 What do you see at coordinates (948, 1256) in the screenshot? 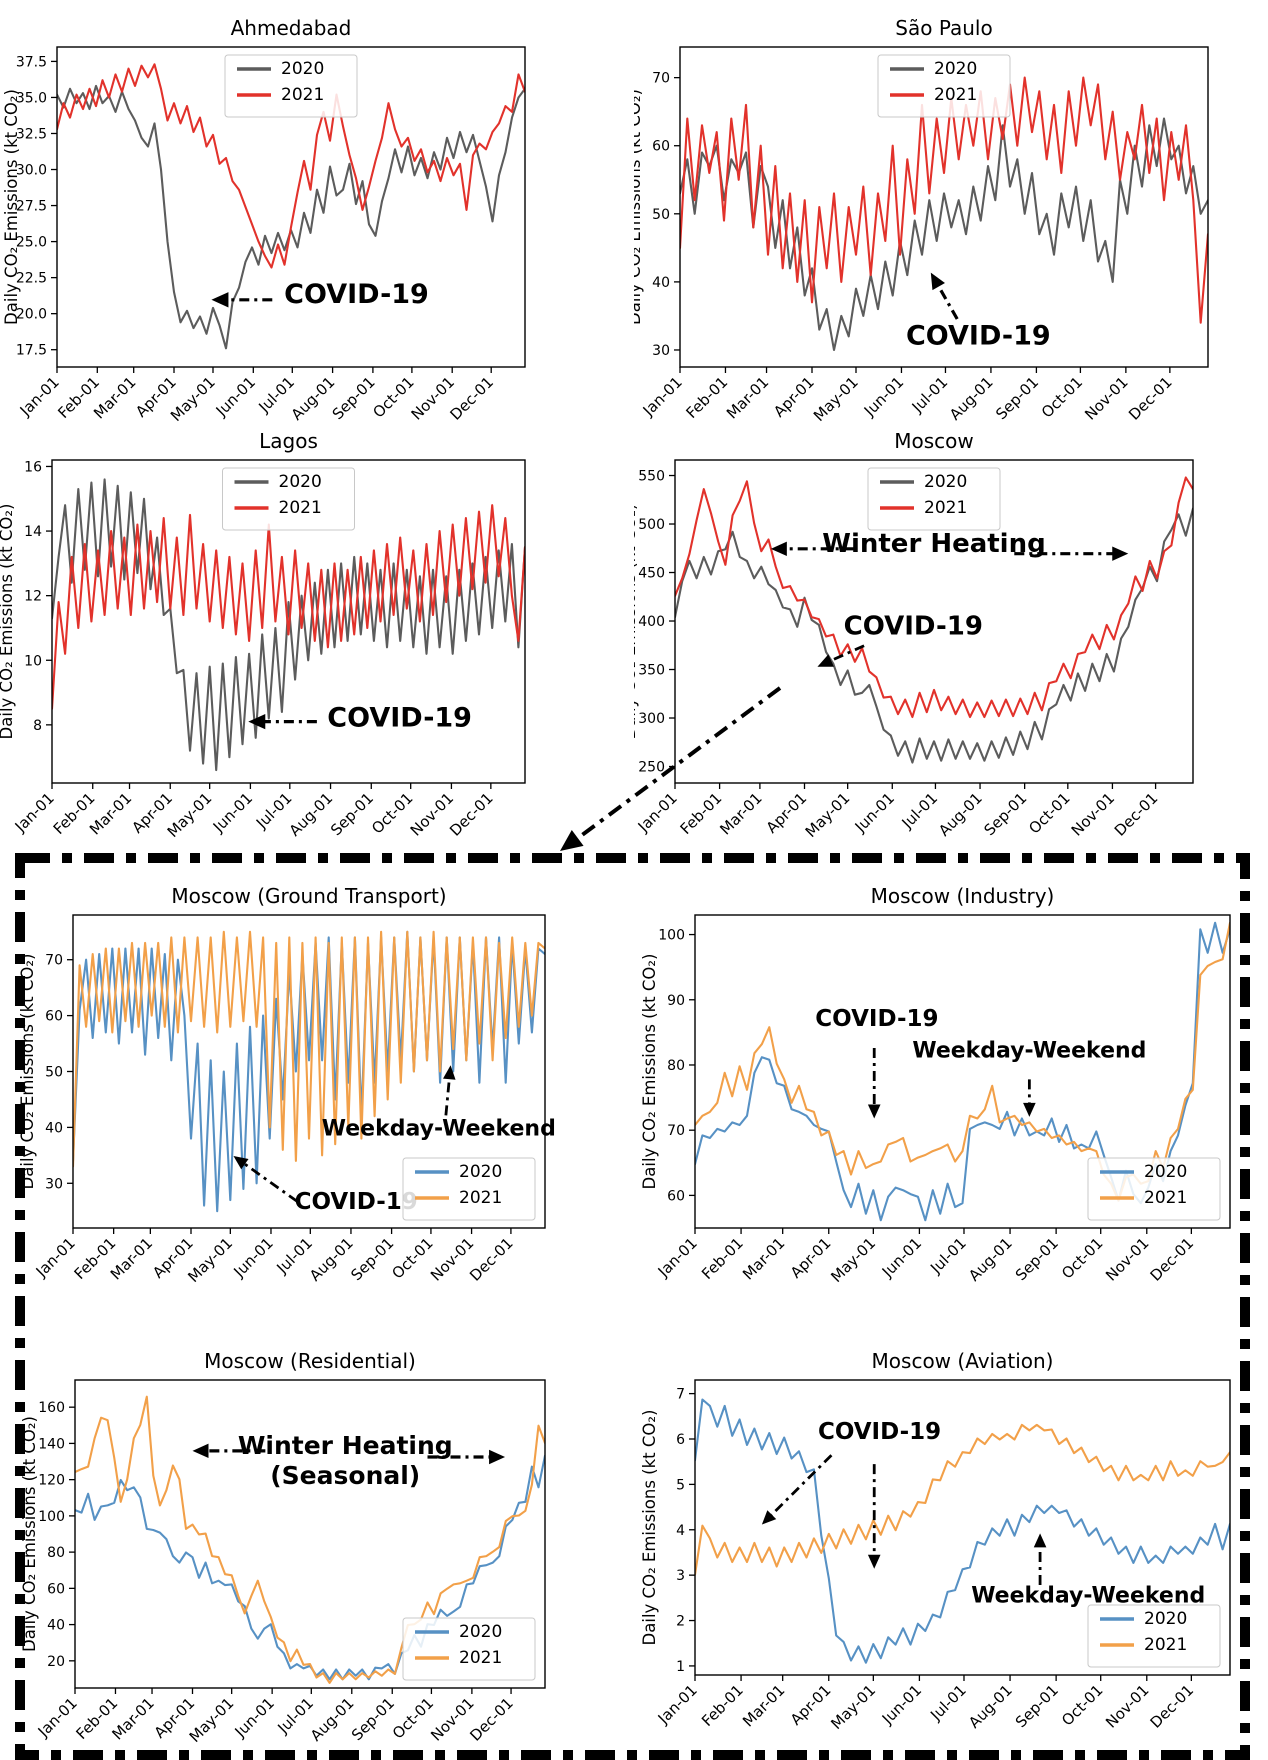
I see `x-tick-label: Jul-01` at bounding box center [948, 1256].